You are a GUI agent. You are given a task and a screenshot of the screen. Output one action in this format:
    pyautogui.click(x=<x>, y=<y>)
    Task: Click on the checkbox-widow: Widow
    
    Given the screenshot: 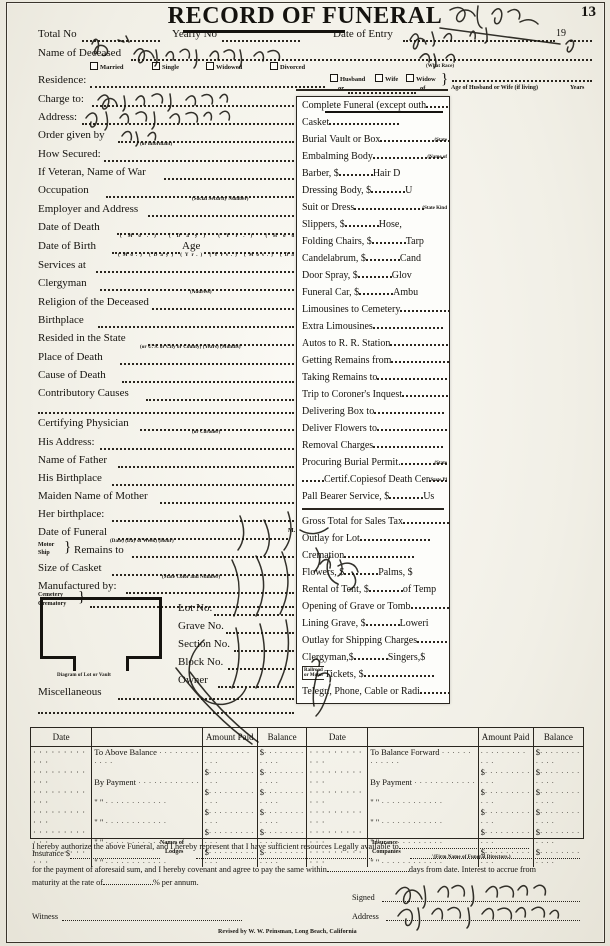 What is the action you would take?
    pyautogui.click(x=421, y=79)
    